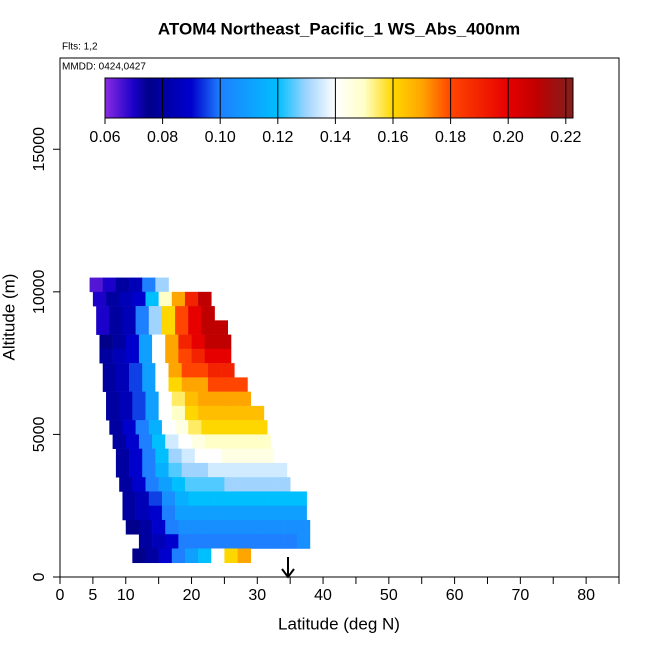 The width and height of the screenshot is (650, 650). Describe the element at coordinates (339, 623) in the screenshot. I see `x-axis-label: Latitude (deg N)` at that location.